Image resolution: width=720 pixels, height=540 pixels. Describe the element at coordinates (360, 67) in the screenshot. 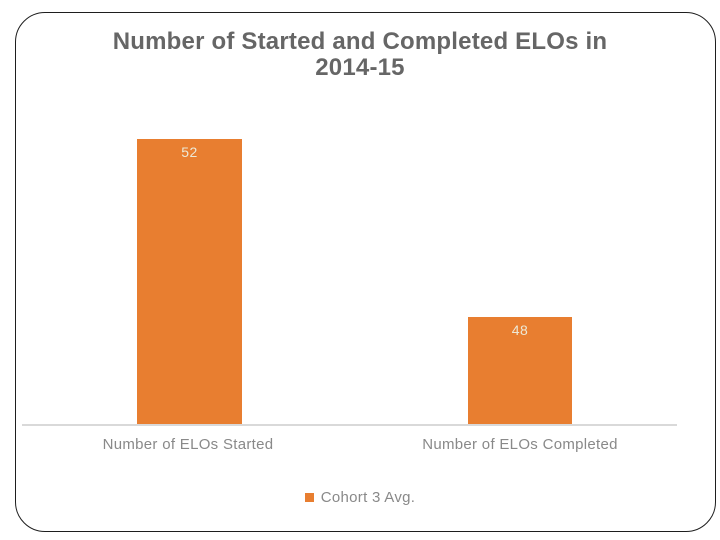

I see `chart-title-line-2: 2014-15` at that location.